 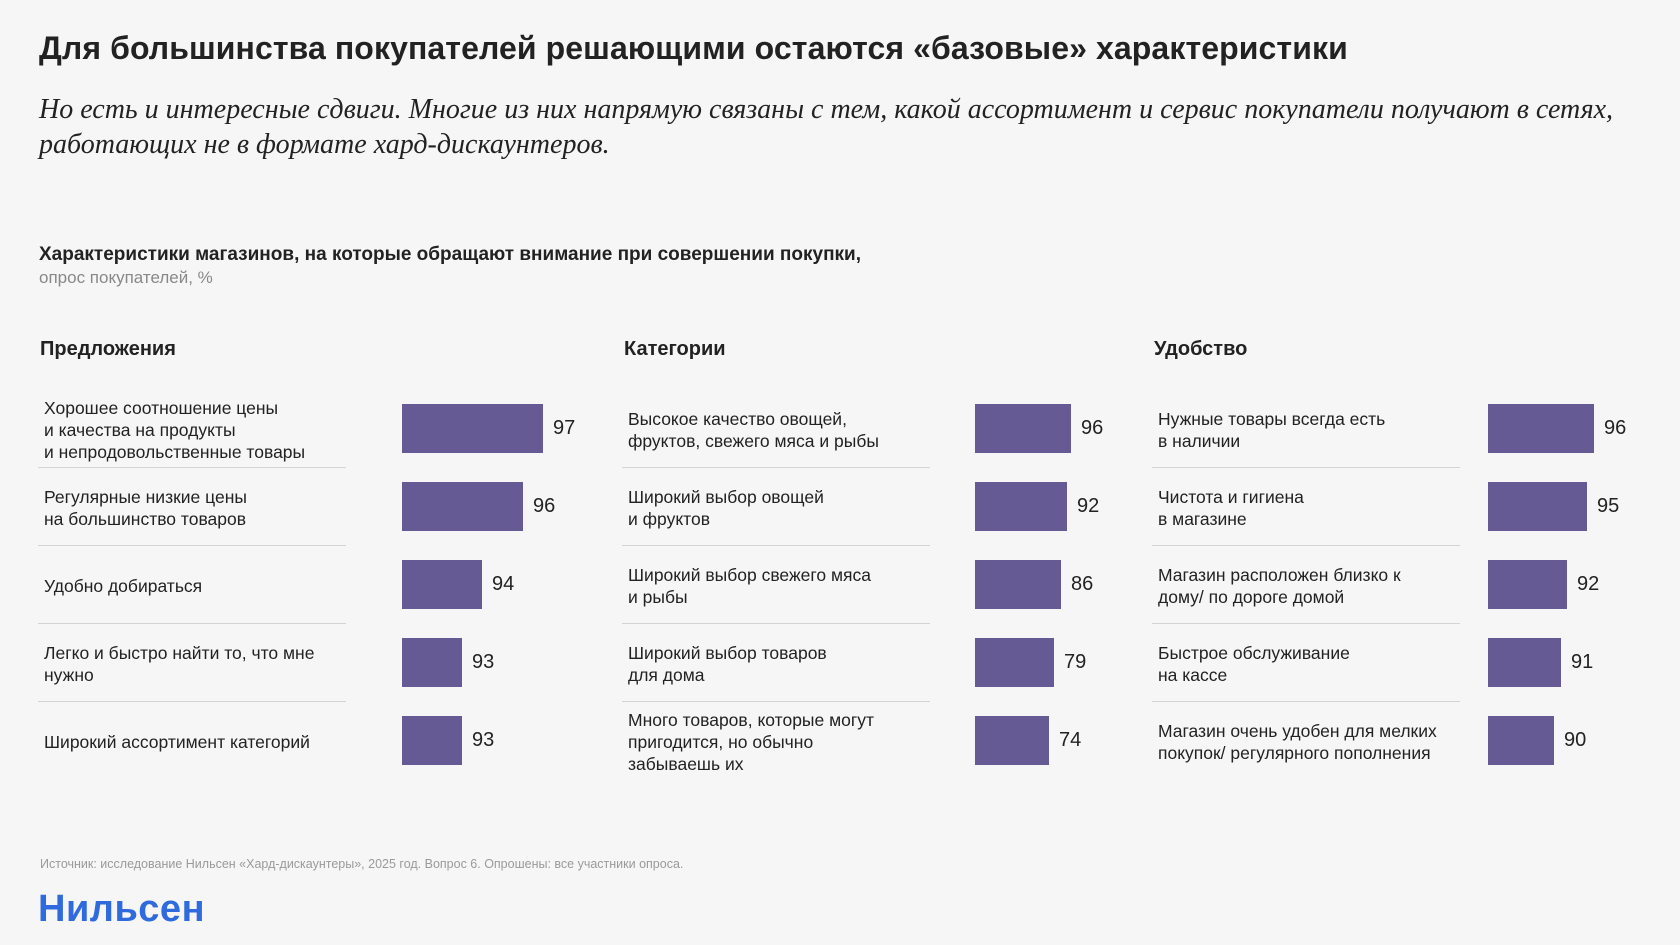 What do you see at coordinates (1416, 664) in the screenshot?
I see `bar-row: Быстрое обслуживание на кассе 91` at bounding box center [1416, 664].